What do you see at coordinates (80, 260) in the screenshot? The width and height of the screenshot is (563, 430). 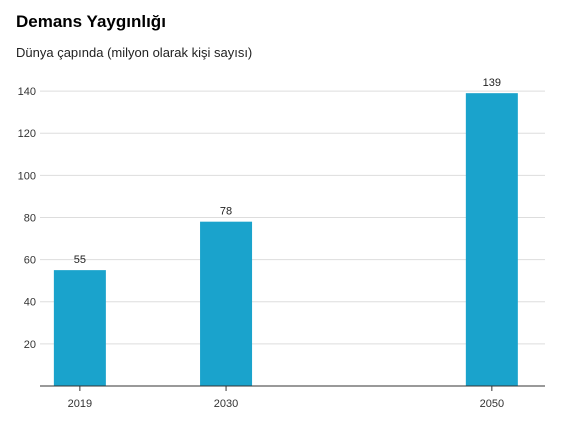 I see `data-label: 55` at bounding box center [80, 260].